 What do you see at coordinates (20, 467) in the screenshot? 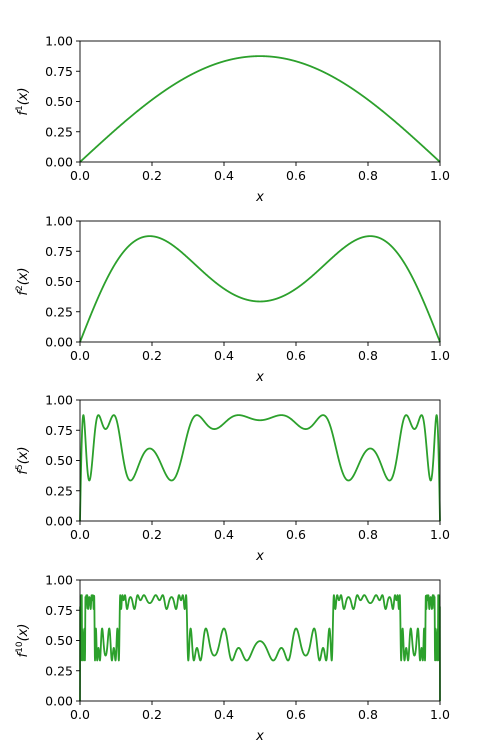
I see `y-label-exponent: 5` at bounding box center [20, 467].